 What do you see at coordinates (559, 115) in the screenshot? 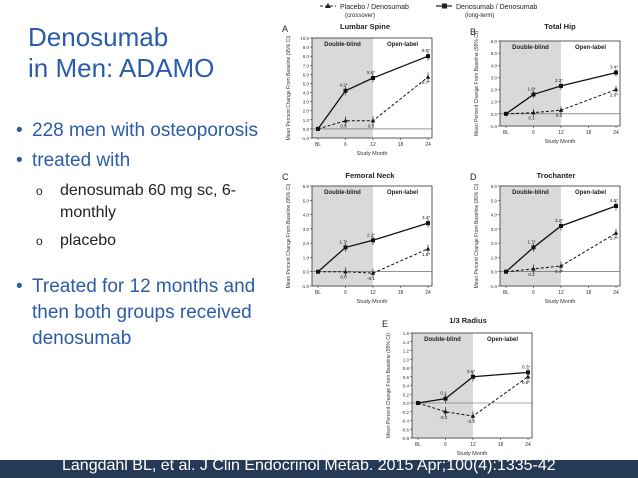
I see `data-label: 0.3` at bounding box center [559, 115].